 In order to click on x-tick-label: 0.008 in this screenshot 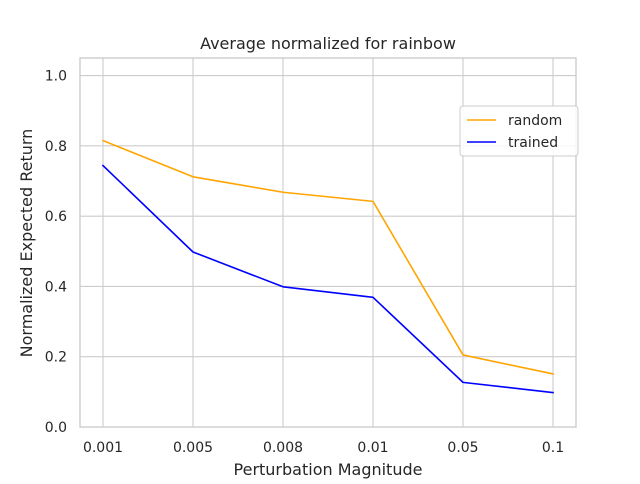, I will do `click(283, 448)`.